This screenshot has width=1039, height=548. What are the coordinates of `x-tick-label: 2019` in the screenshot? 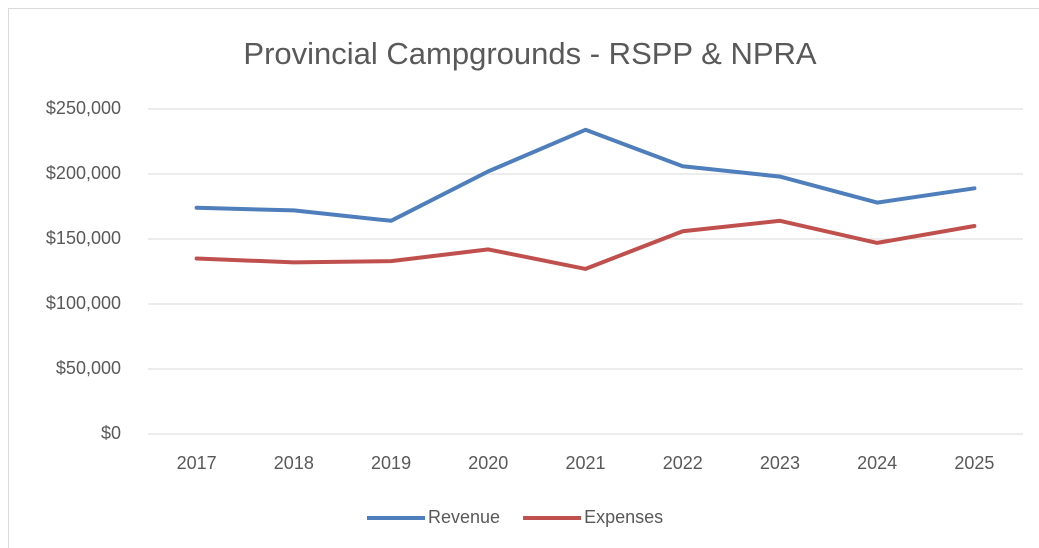 It's located at (391, 463).